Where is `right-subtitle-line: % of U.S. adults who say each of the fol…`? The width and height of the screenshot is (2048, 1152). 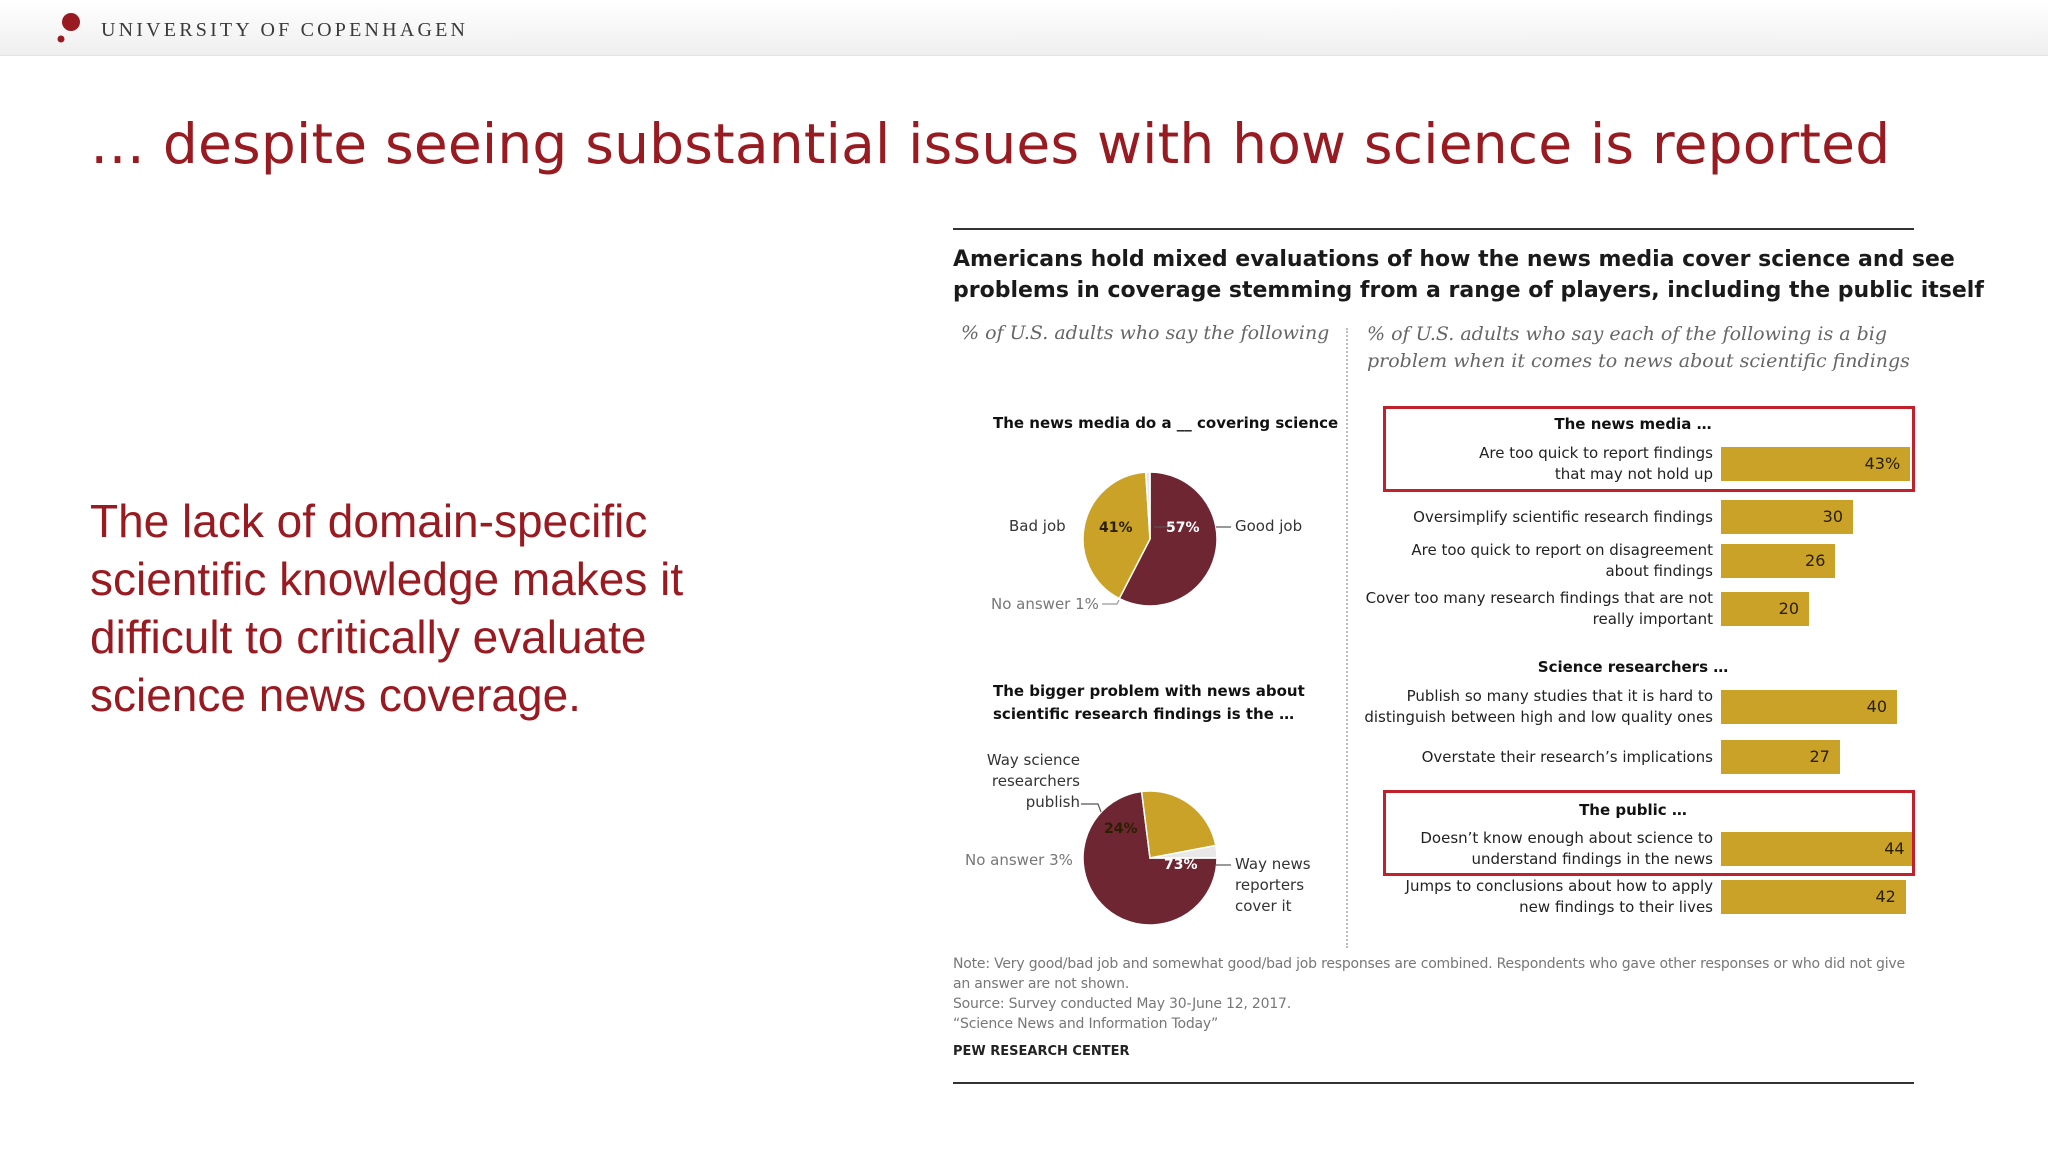
right-subtitle-line: % of U.S. adults who say each of the fol… is located at coordinates (1627, 334).